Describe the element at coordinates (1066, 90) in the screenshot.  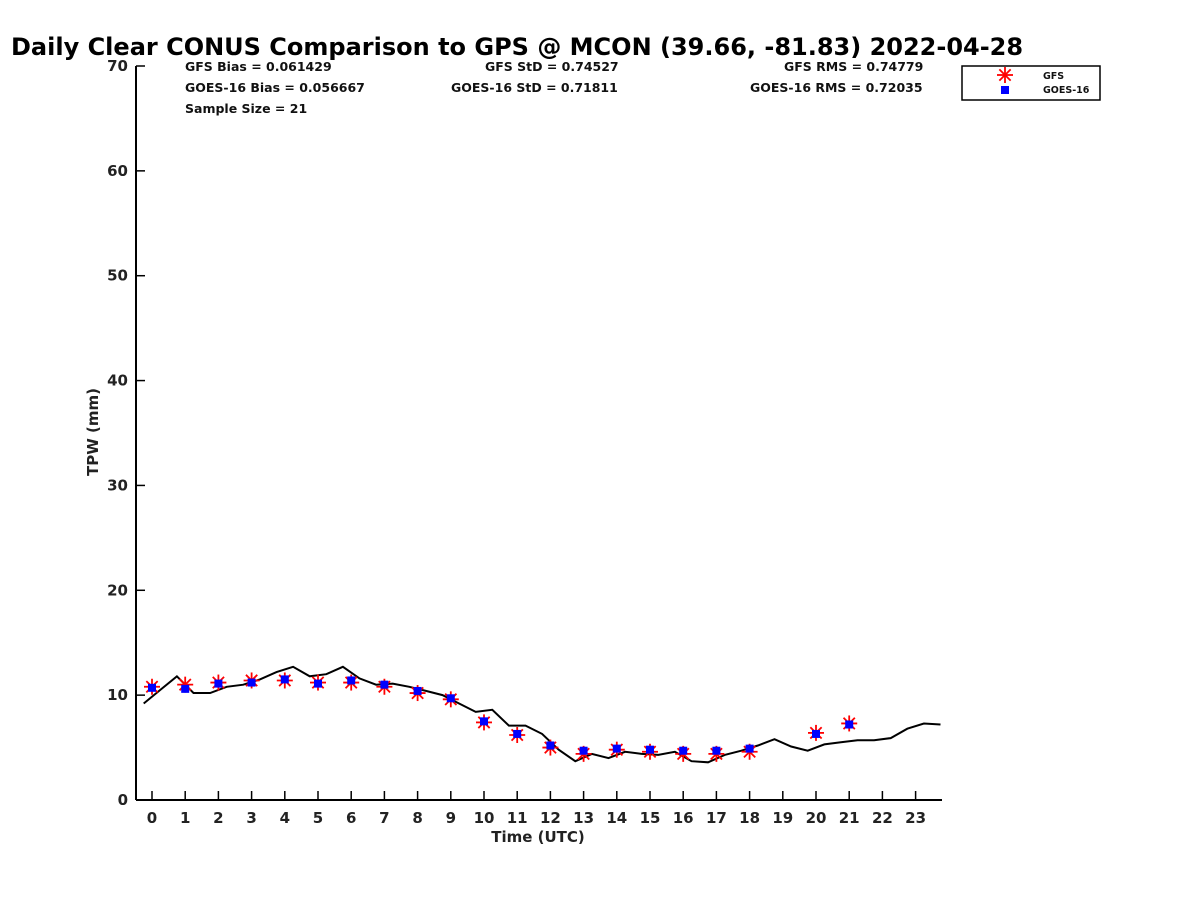
I see `legend-goes-label: GOES-16` at that location.